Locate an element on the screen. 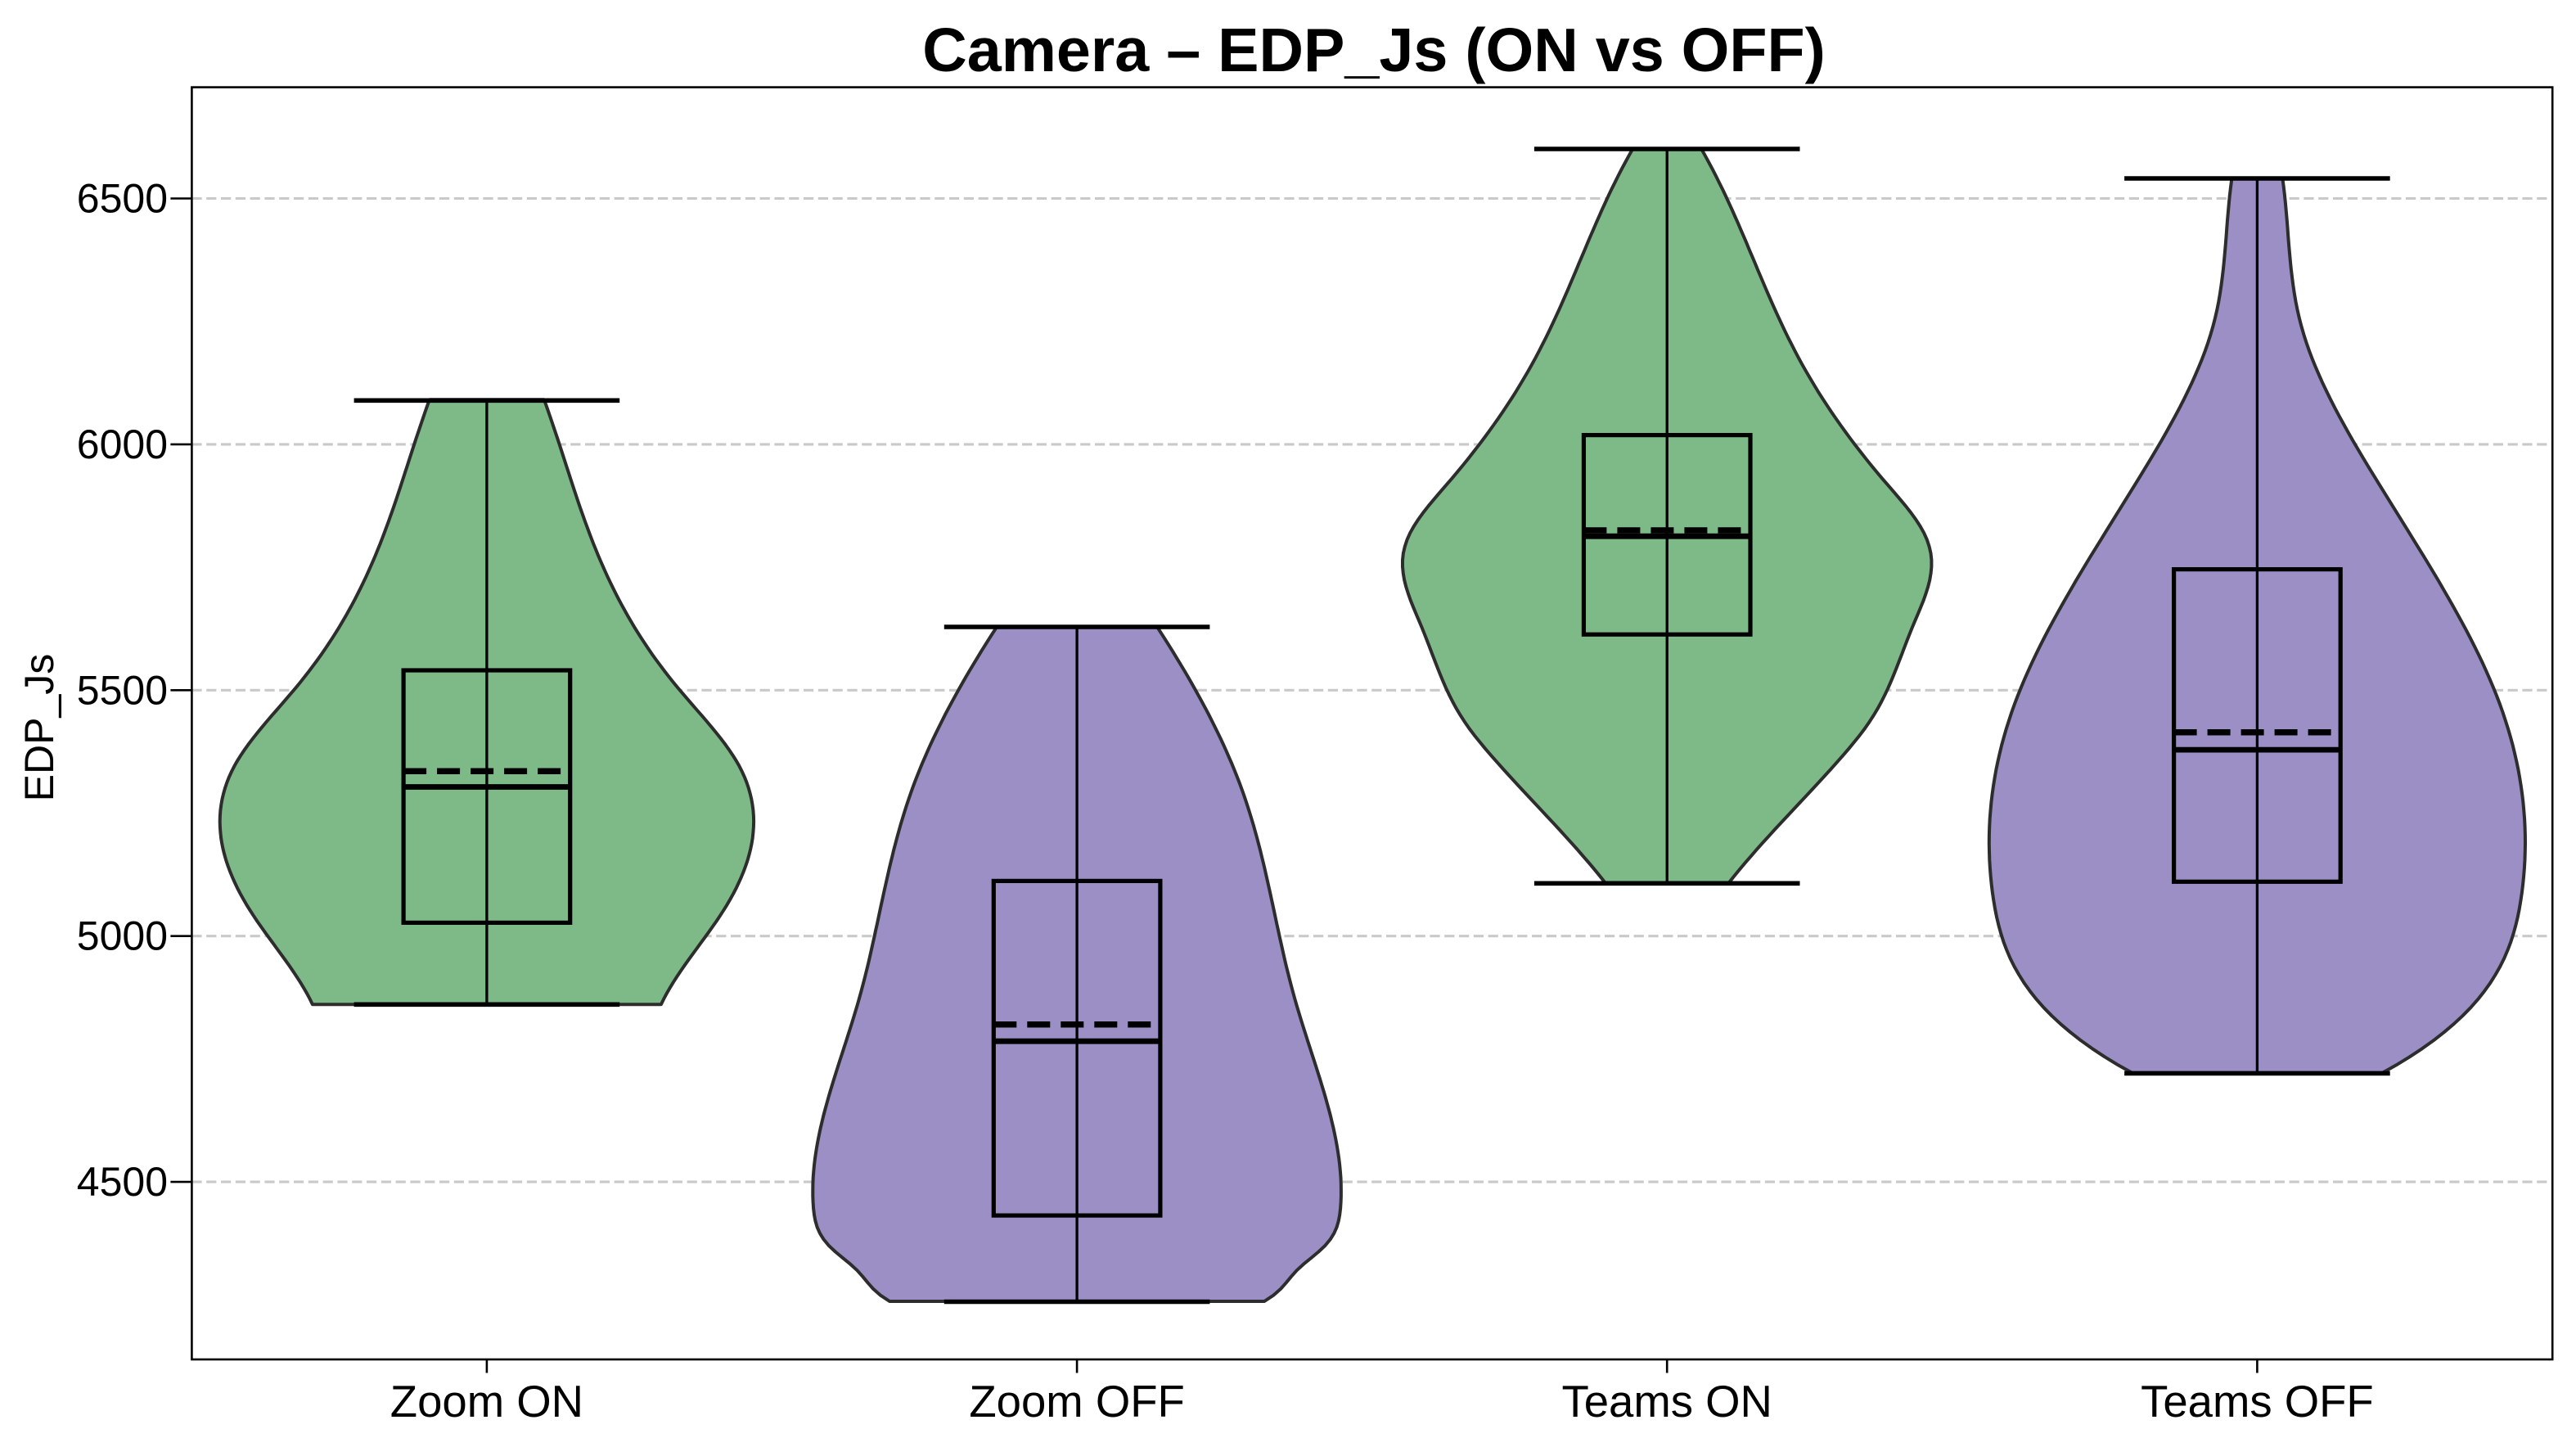 Image resolution: width=2576 pixels, height=1447 pixels. svg-text: EDP_Js is located at coordinates (39, 728).